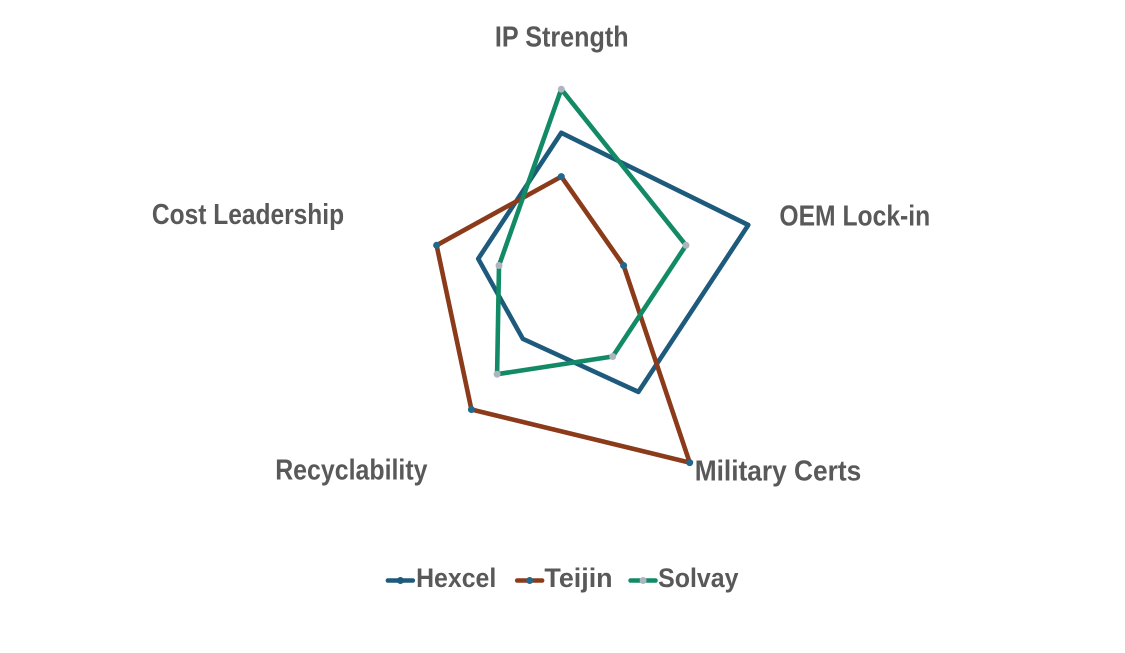 Image resolution: width=1125 pixels, height=653 pixels. Describe the element at coordinates (562, 38) in the screenshot. I see `svg-text: IP Strength` at that location.